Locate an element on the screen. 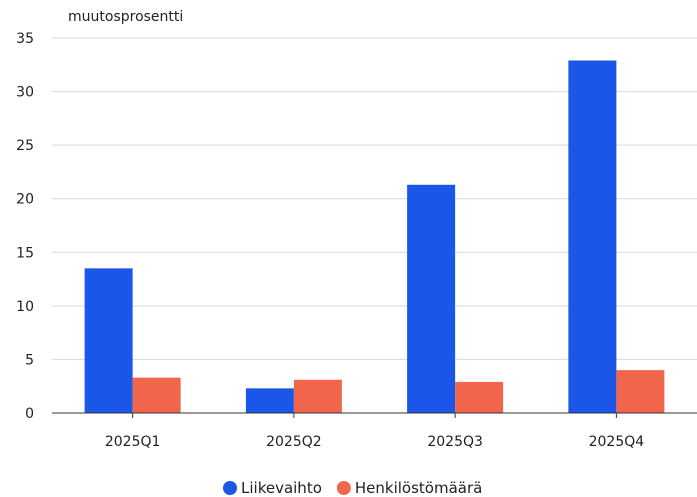 This screenshot has height=497, width=697. x-axis-ticks: 2025Q1 2025Q2 2025Q3 2025Q4 is located at coordinates (374, 431).